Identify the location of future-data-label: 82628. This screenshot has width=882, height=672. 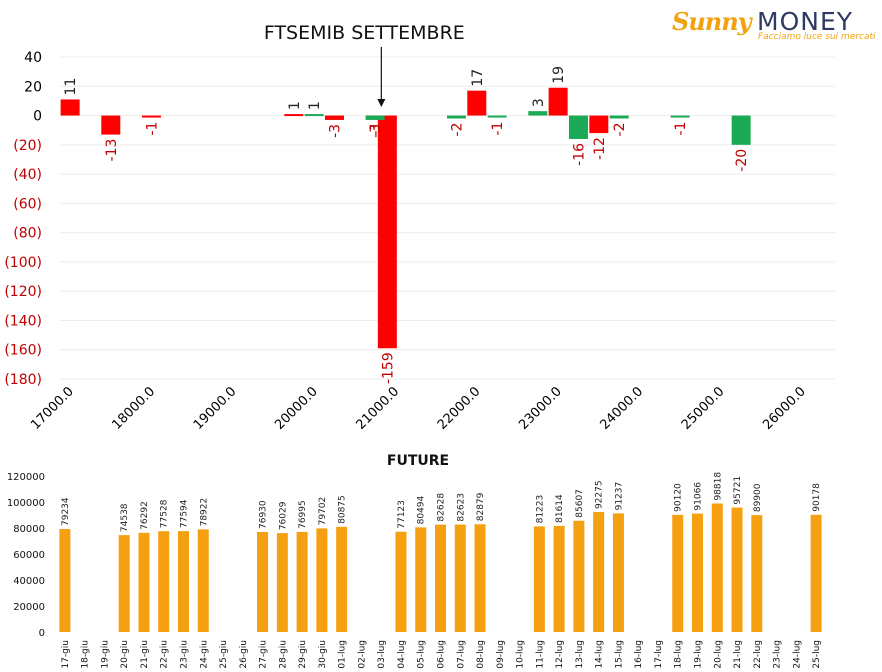
(442, 507).